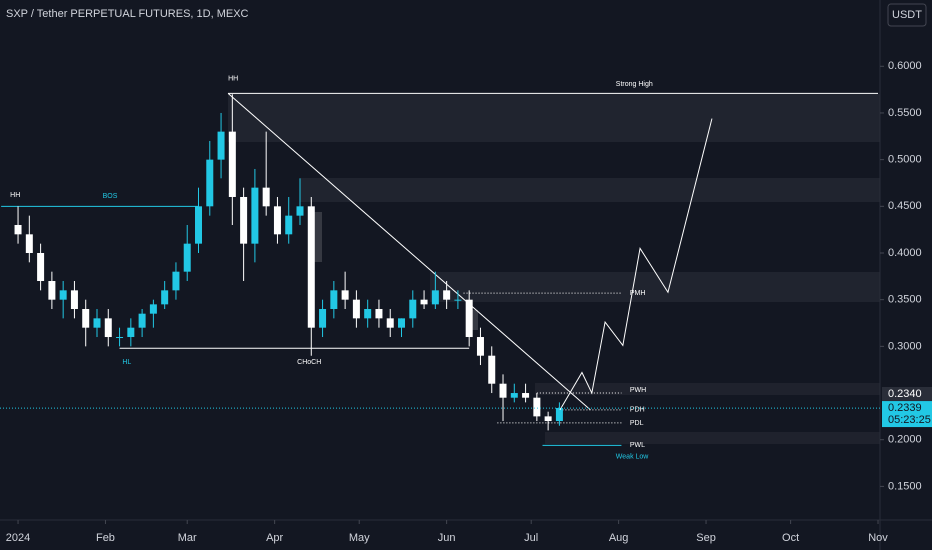  I want to click on annotation: PDH, so click(637, 410).